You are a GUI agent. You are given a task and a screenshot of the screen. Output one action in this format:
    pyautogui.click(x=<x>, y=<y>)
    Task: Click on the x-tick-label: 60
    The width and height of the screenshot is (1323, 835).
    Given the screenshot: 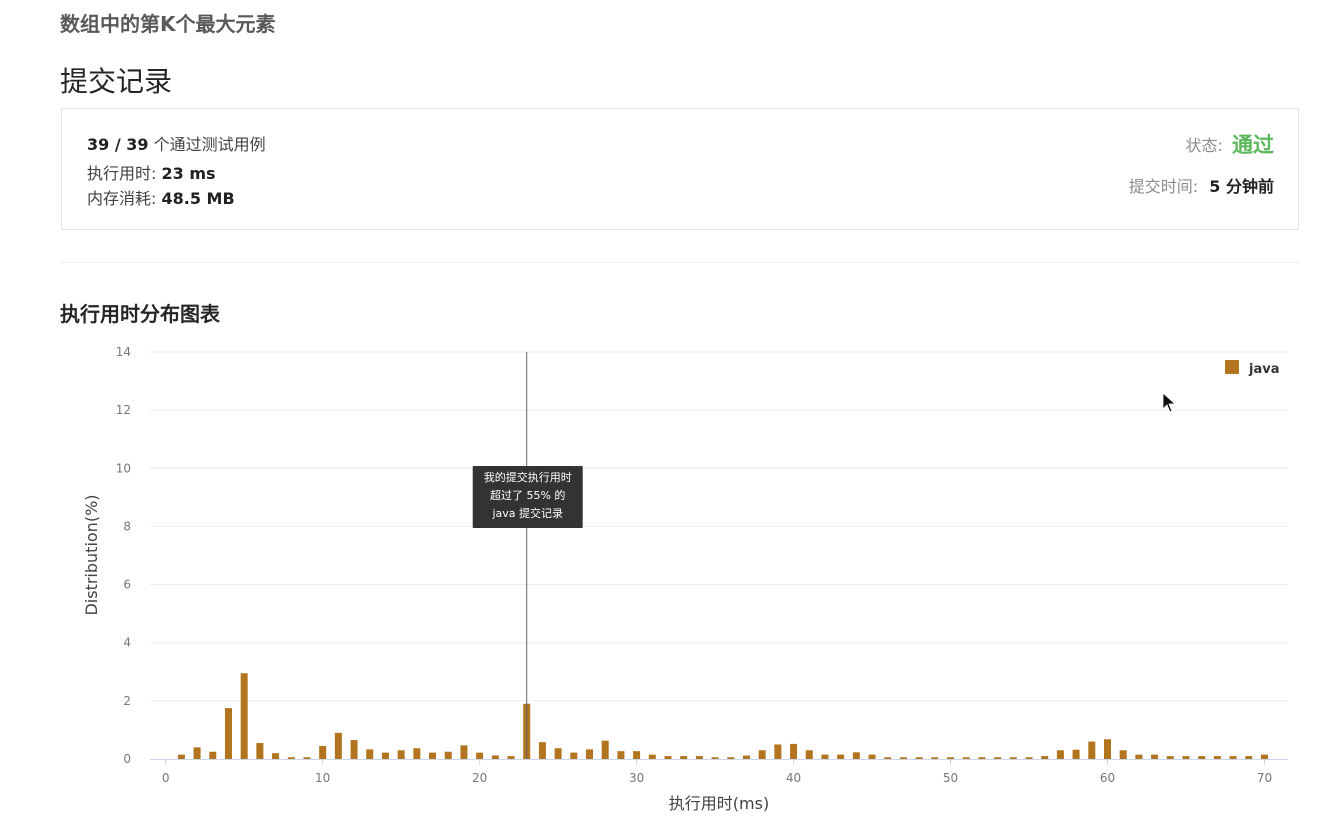 What is the action you would take?
    pyautogui.click(x=1107, y=778)
    